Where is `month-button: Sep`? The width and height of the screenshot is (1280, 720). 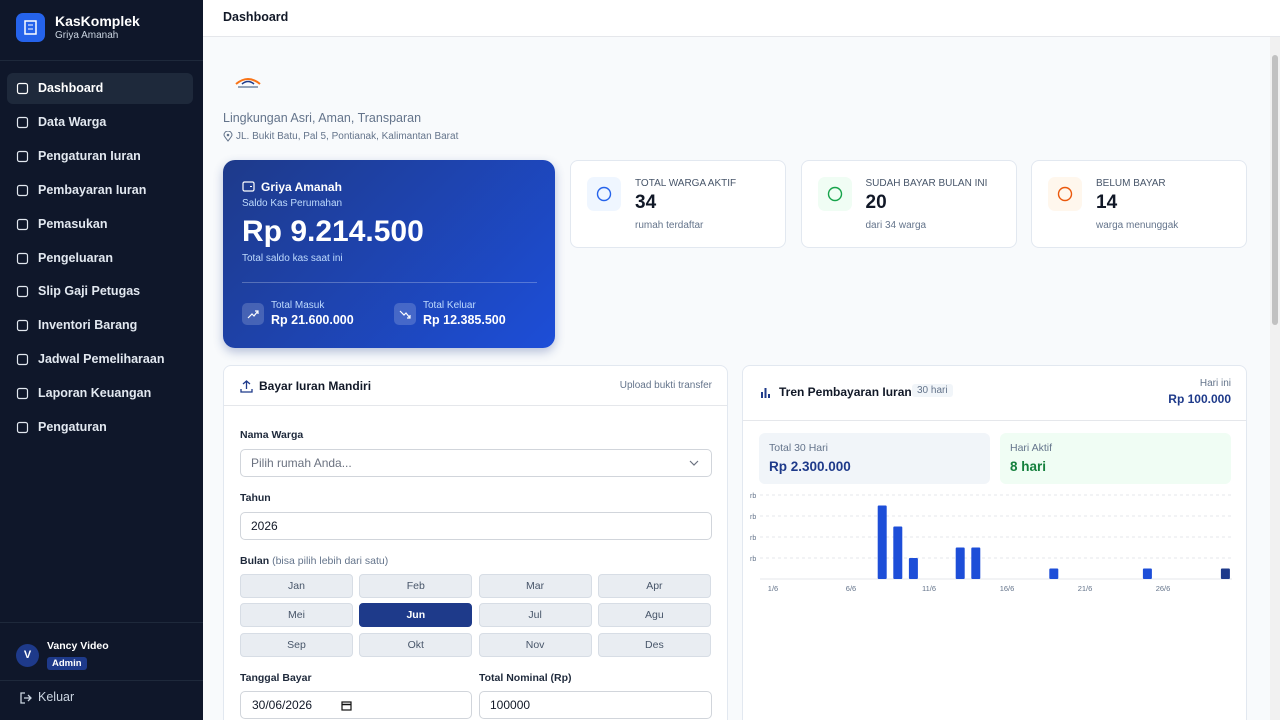
month-button: Sep is located at coordinates (296, 644).